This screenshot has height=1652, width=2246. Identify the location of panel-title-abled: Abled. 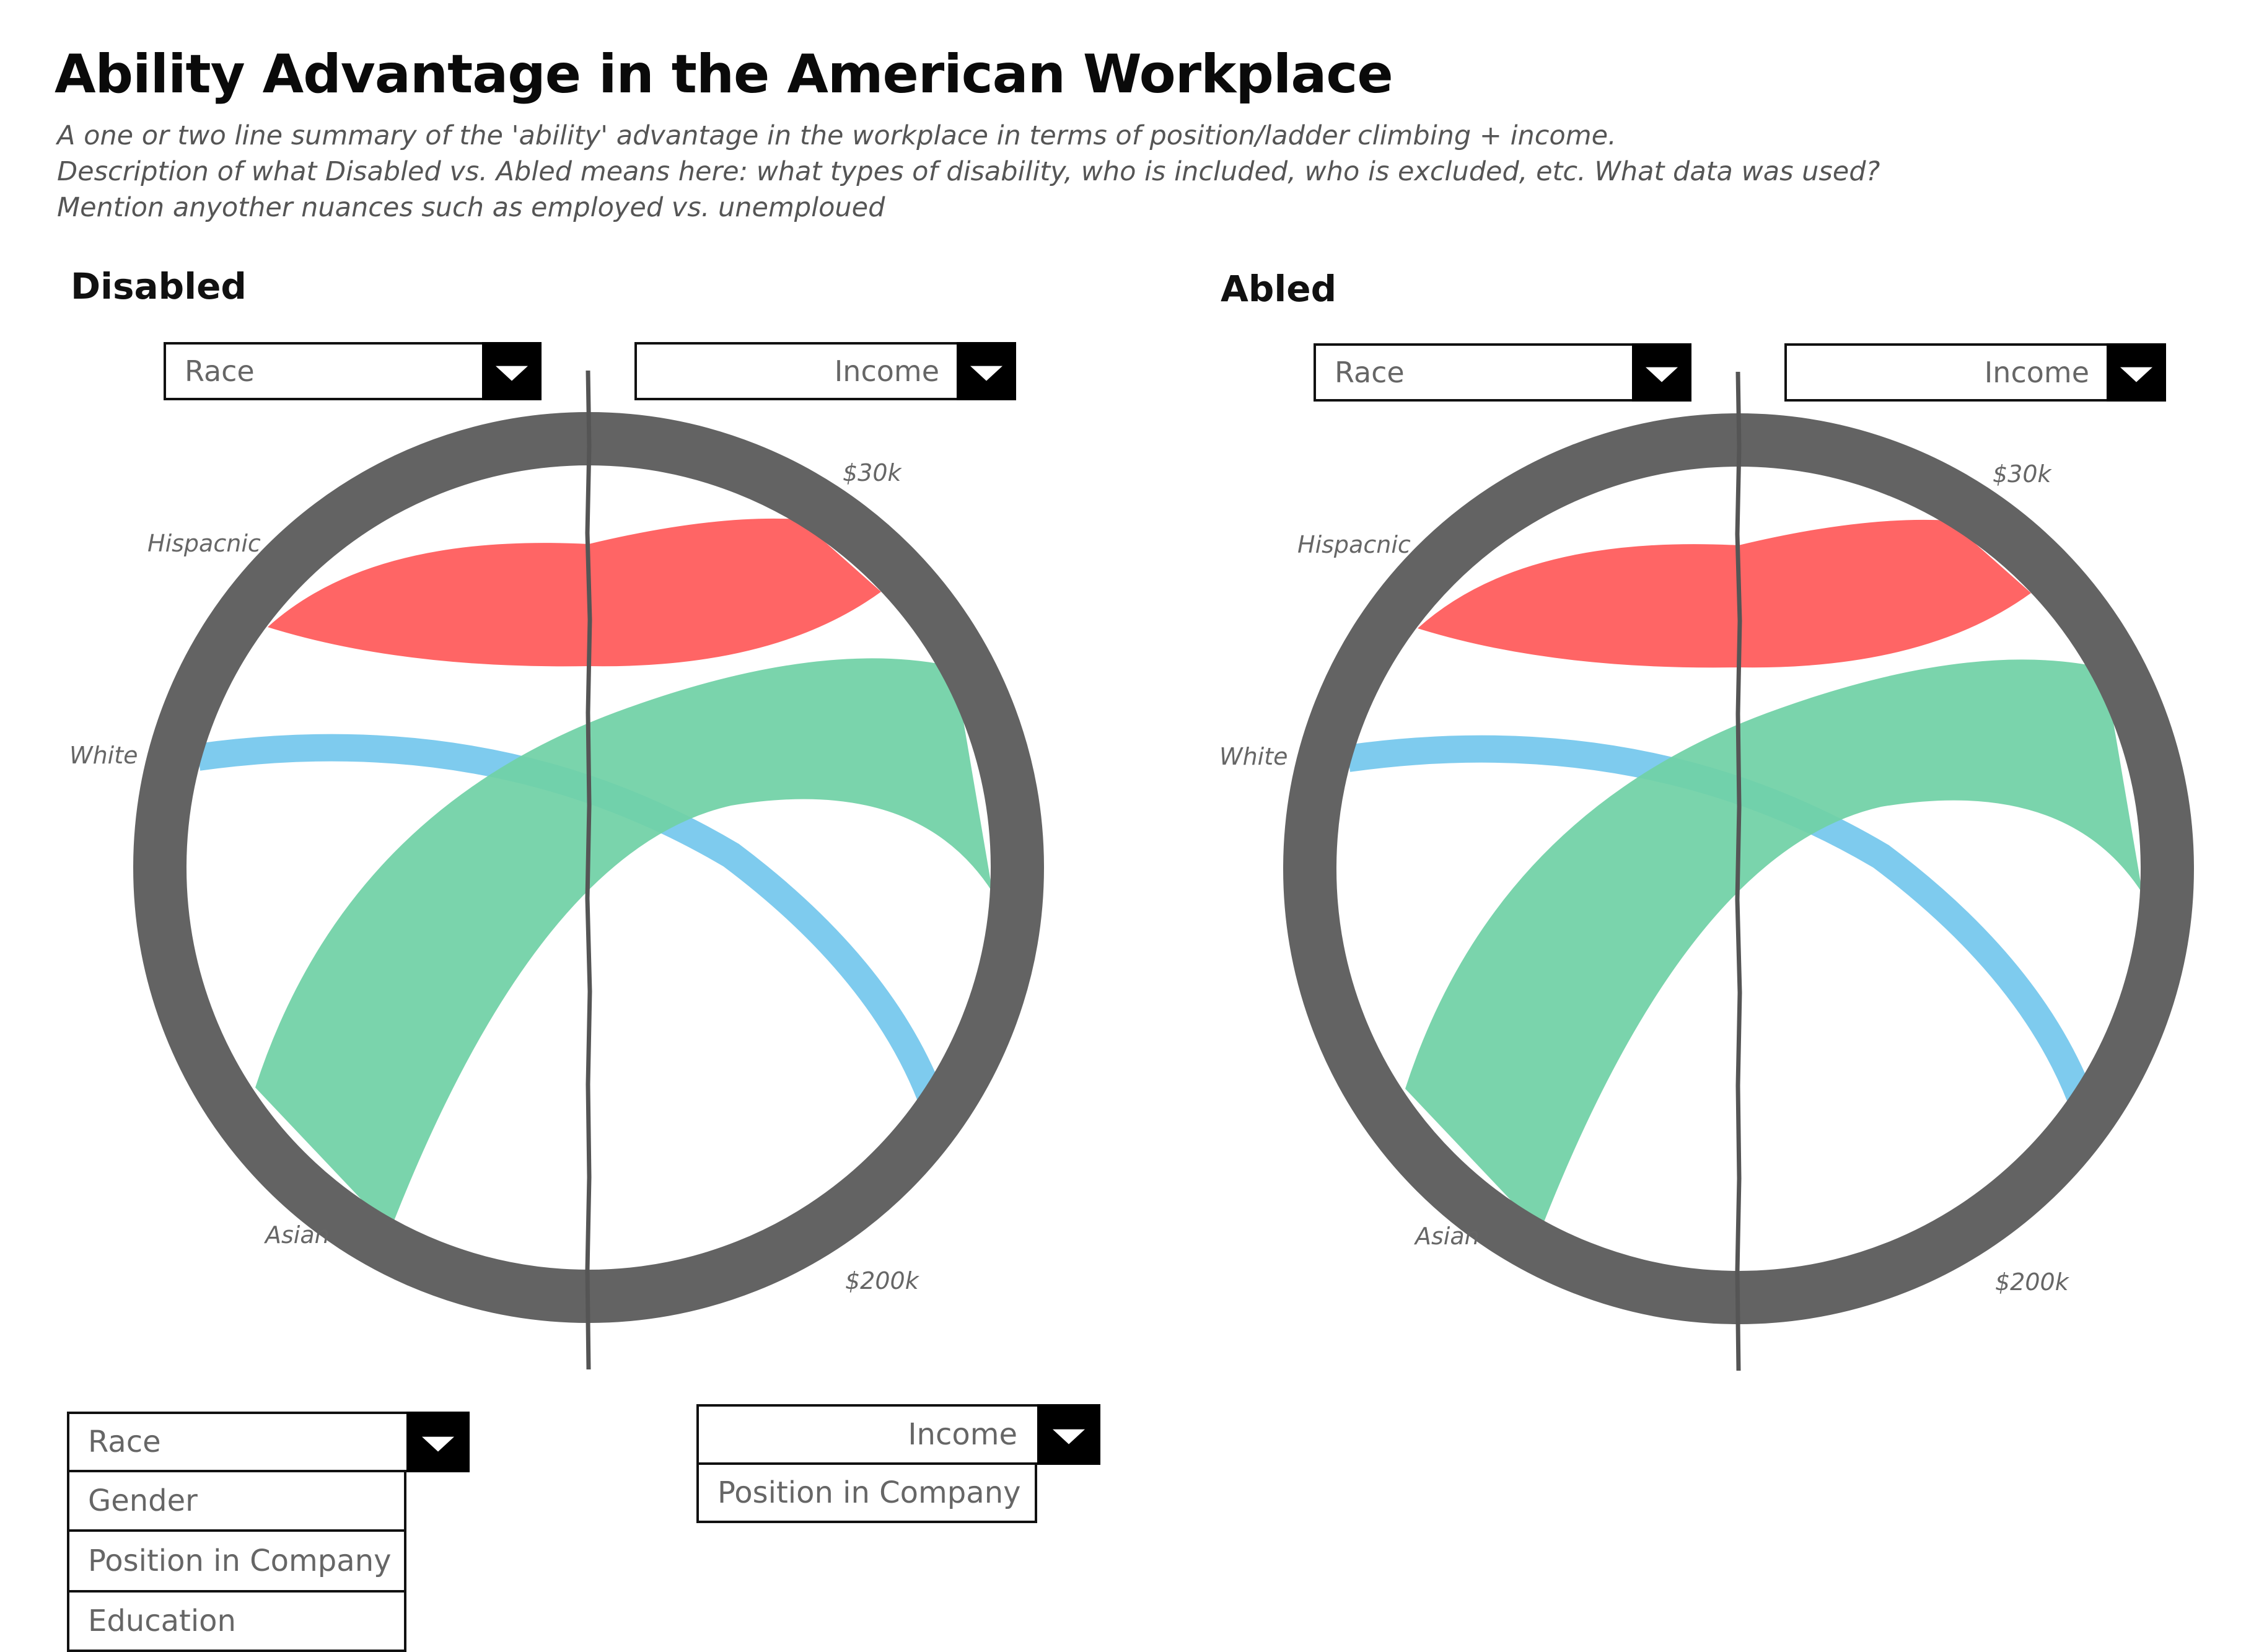
(1279, 289).